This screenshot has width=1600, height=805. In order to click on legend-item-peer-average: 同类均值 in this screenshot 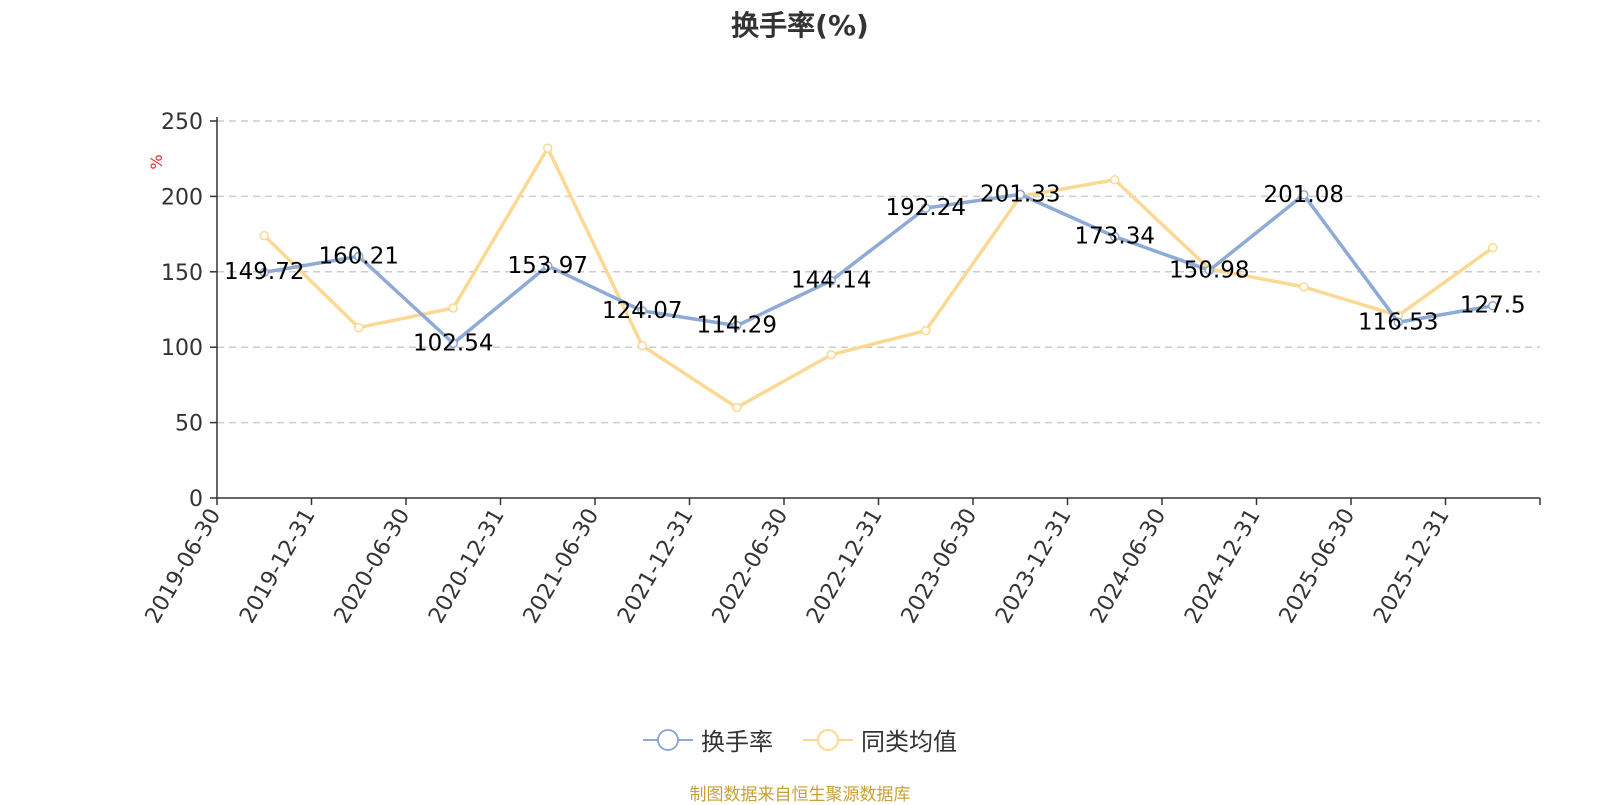, I will do `click(880, 739)`.